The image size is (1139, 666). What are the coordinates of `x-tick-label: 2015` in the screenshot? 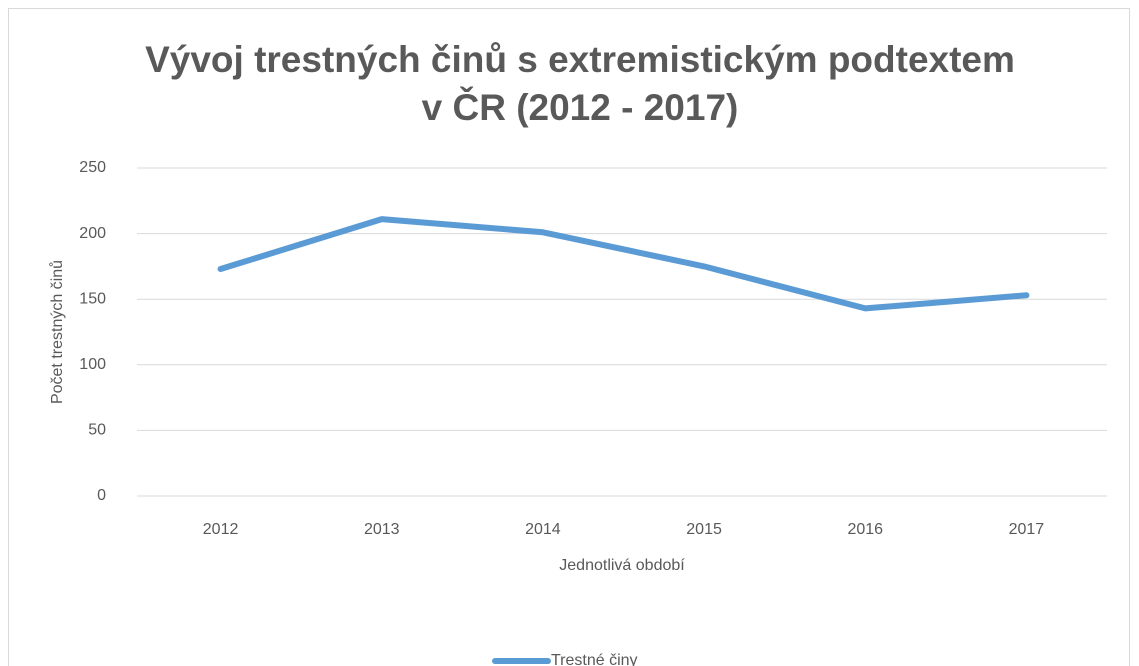 It's located at (704, 529).